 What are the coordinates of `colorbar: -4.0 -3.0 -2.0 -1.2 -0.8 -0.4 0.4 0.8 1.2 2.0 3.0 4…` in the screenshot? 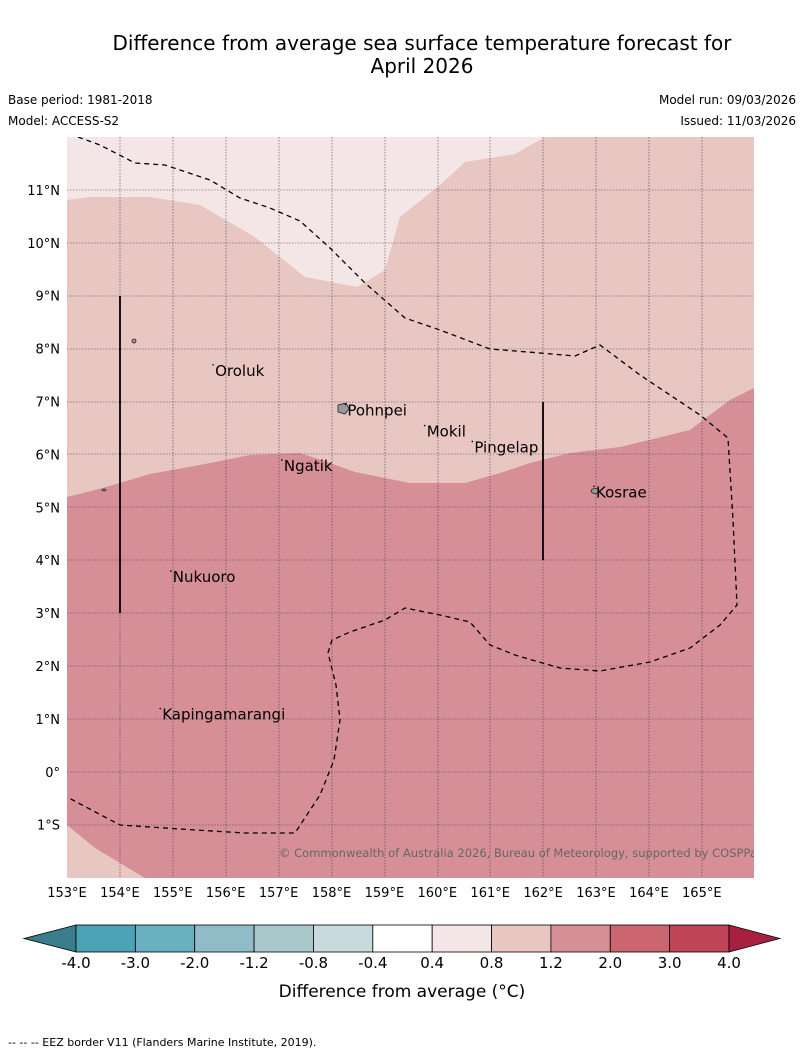 It's located at (402, 948).